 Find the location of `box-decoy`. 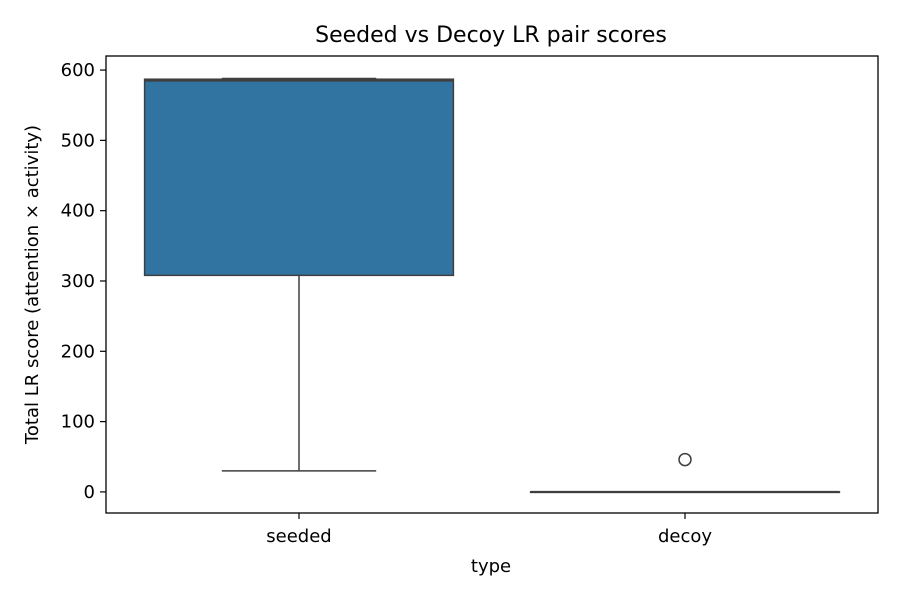

box-decoy is located at coordinates (685, 473).